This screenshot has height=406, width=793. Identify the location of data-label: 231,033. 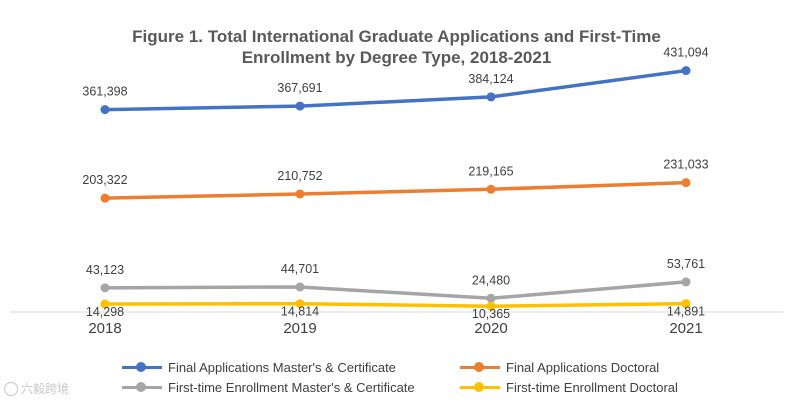
(685, 165).